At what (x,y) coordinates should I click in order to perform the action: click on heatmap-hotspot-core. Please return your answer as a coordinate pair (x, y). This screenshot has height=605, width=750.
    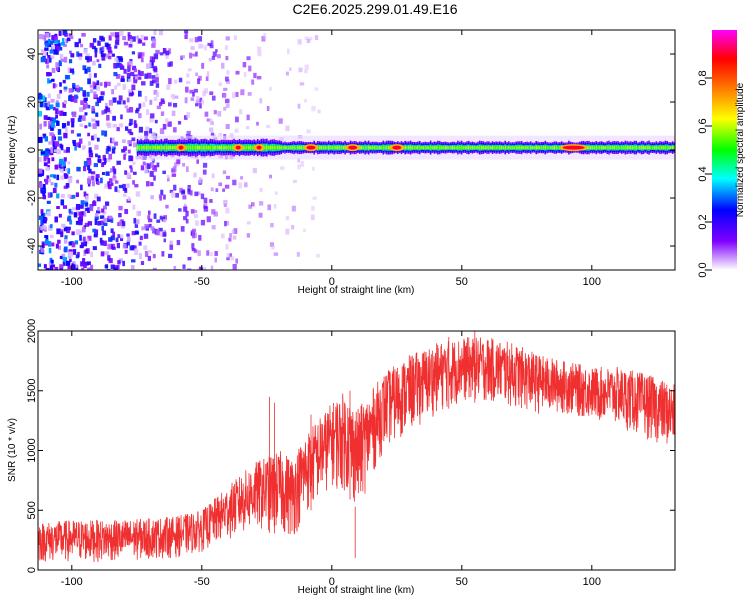
    Looking at the image, I should click on (238, 147).